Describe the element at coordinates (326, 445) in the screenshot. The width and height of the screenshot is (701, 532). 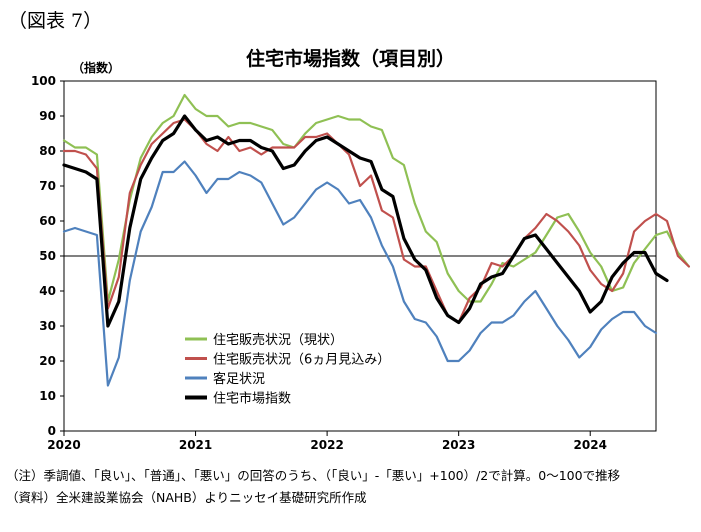
I see `x-tick-label: 2022` at that location.